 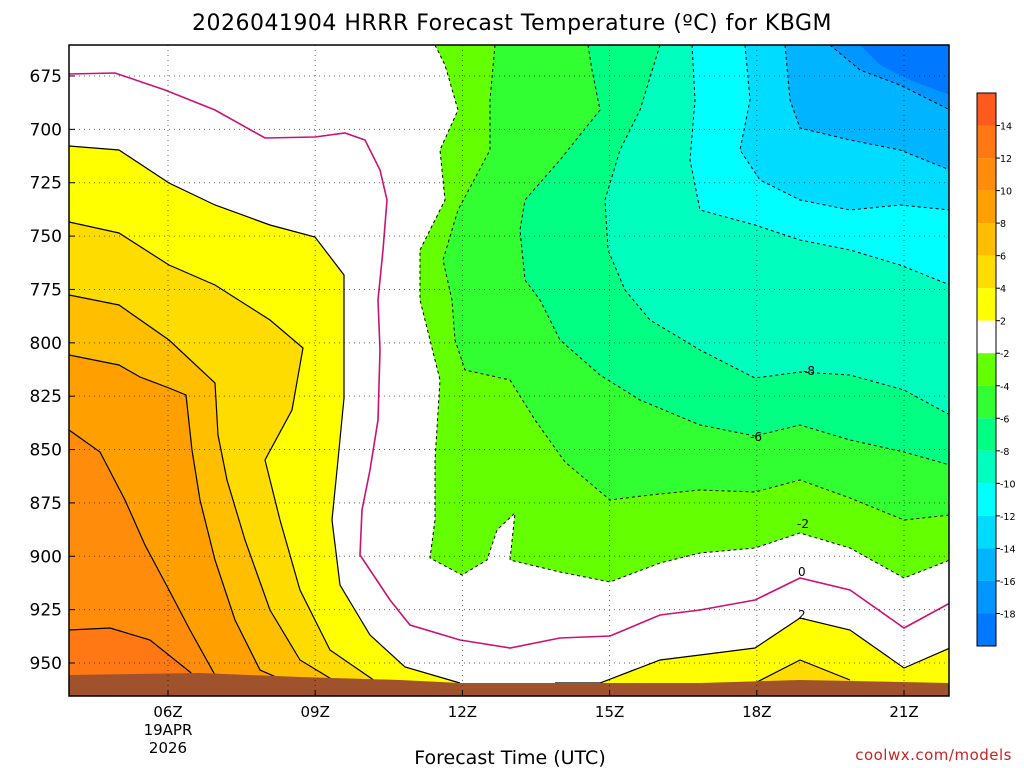 What do you see at coordinates (168, 748) in the screenshot?
I see `x-date-line-2: 2026` at bounding box center [168, 748].